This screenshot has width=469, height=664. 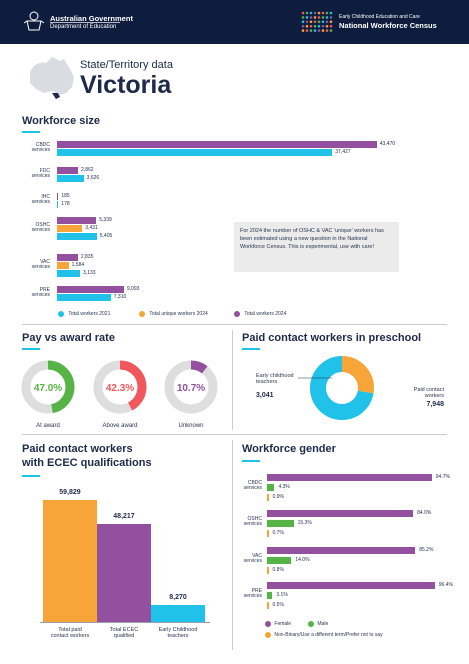 What do you see at coordinates (87, 170) in the screenshot?
I see `value-label: 2,862` at bounding box center [87, 170].